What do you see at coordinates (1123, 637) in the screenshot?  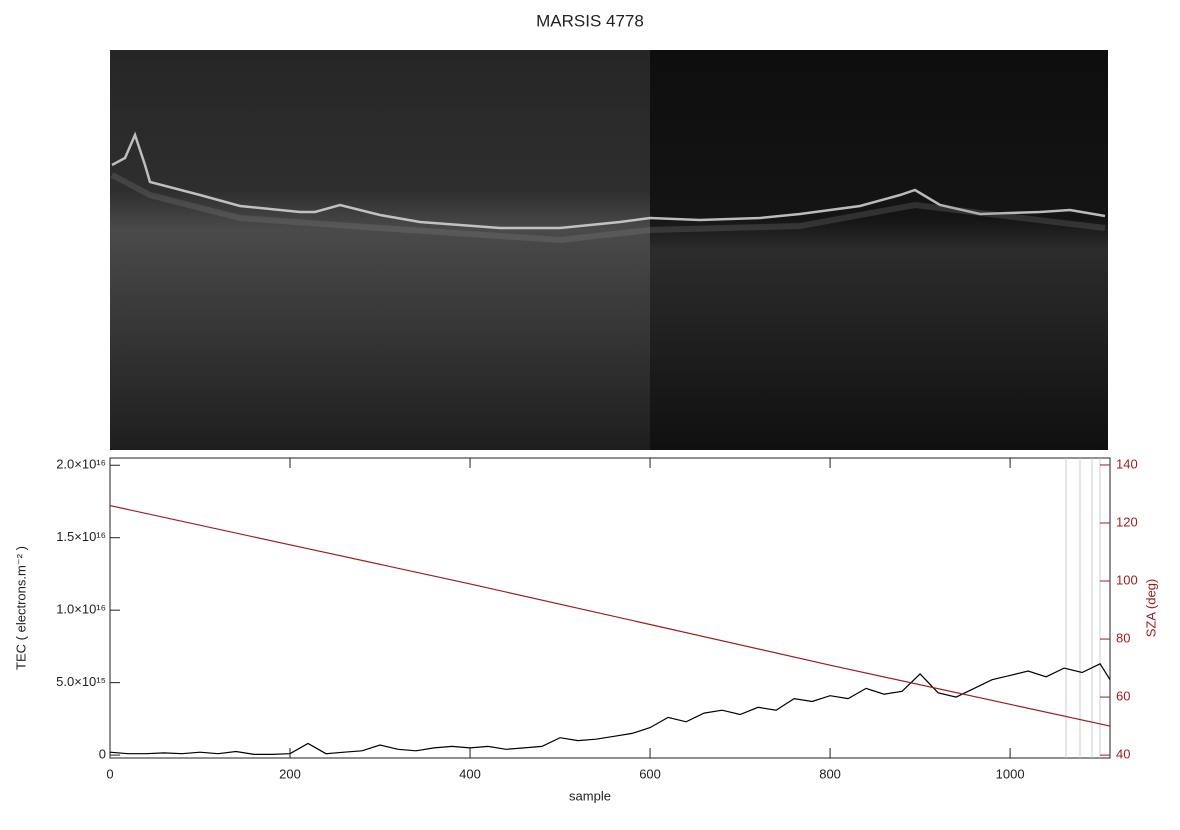 I see `y2-tick-label: 80` at bounding box center [1123, 637].